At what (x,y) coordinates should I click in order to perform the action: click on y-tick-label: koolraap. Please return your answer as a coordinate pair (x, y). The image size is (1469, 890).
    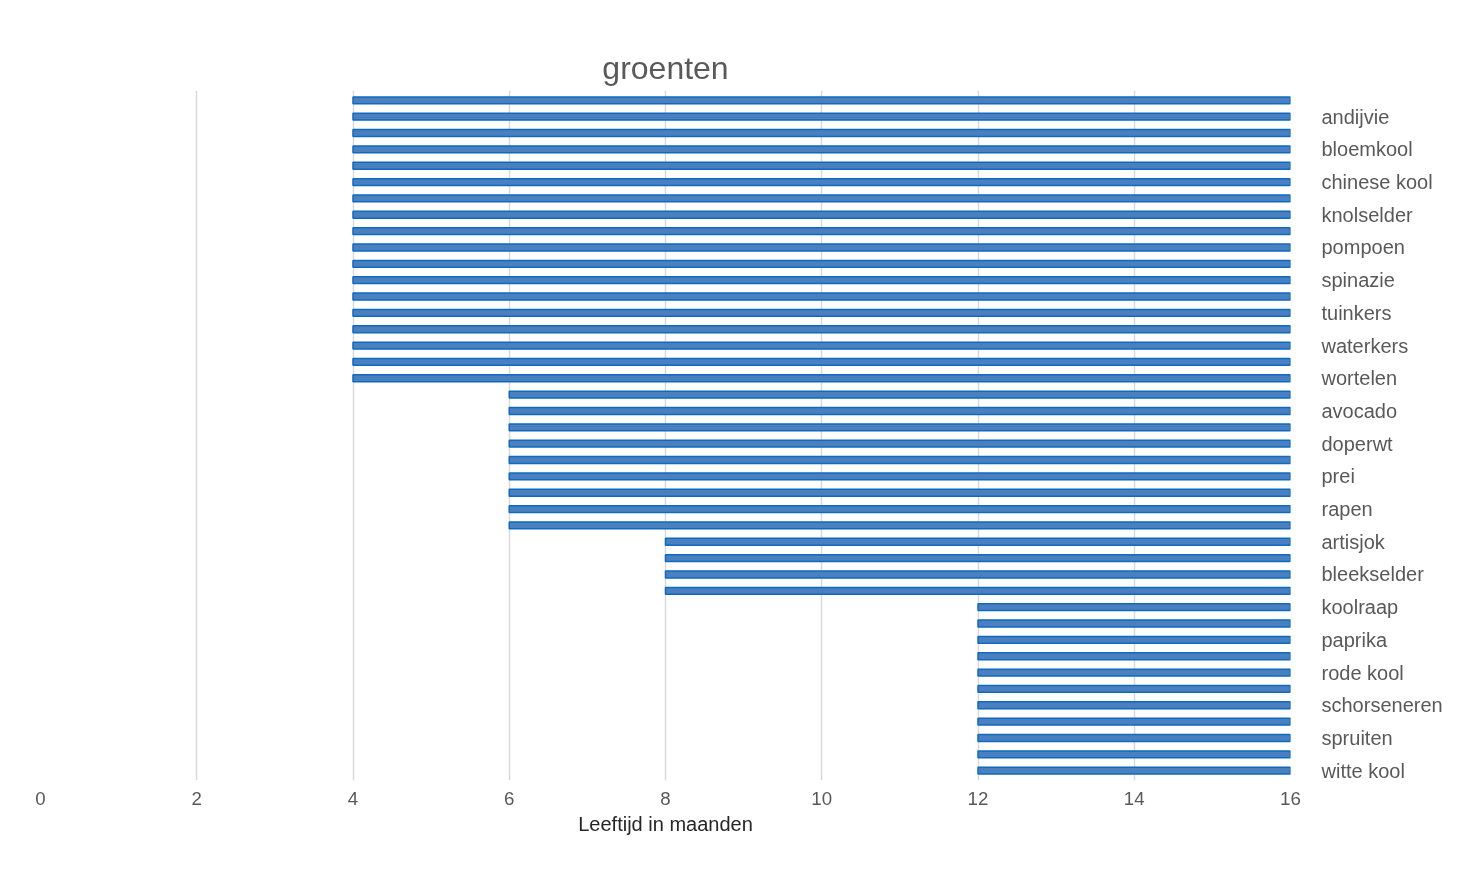
    Looking at the image, I should click on (1360, 607).